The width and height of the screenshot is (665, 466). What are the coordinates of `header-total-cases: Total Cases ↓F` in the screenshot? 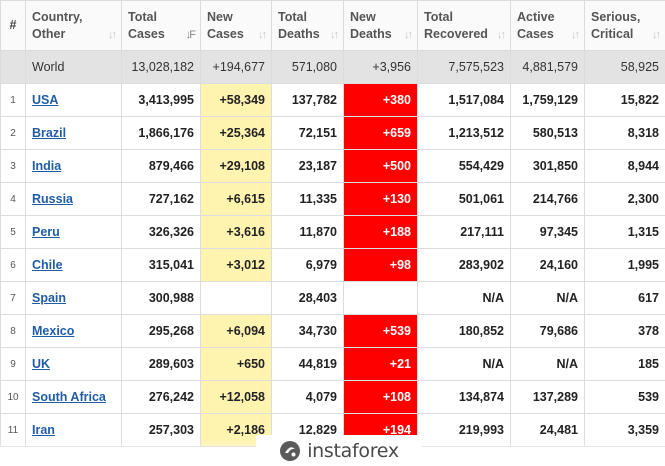 It's located at (161, 25).